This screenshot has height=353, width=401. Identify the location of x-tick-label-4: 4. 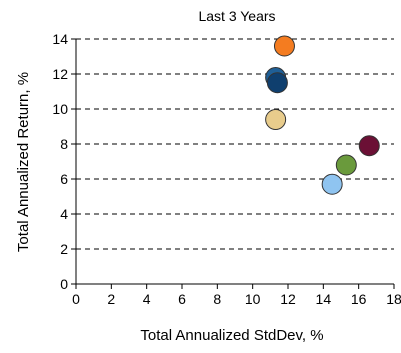
(147, 299).